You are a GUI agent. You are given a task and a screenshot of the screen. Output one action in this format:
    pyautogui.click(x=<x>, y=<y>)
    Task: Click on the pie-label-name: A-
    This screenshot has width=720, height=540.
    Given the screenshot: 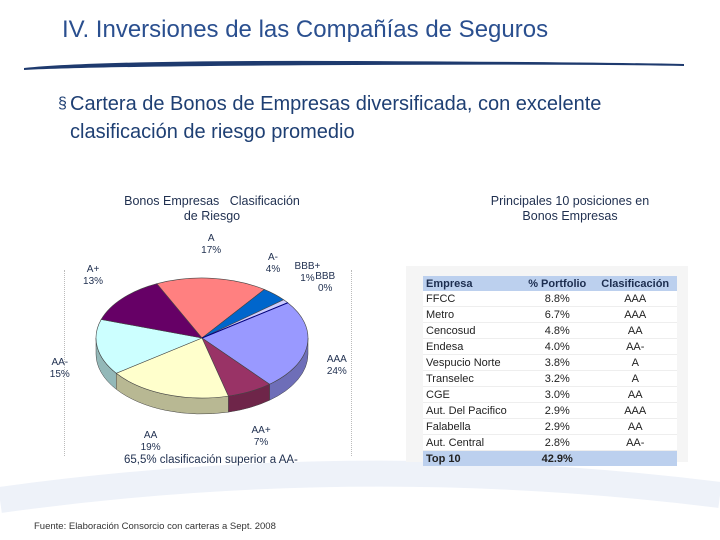 What is the action you would take?
    pyautogui.click(x=273, y=258)
    